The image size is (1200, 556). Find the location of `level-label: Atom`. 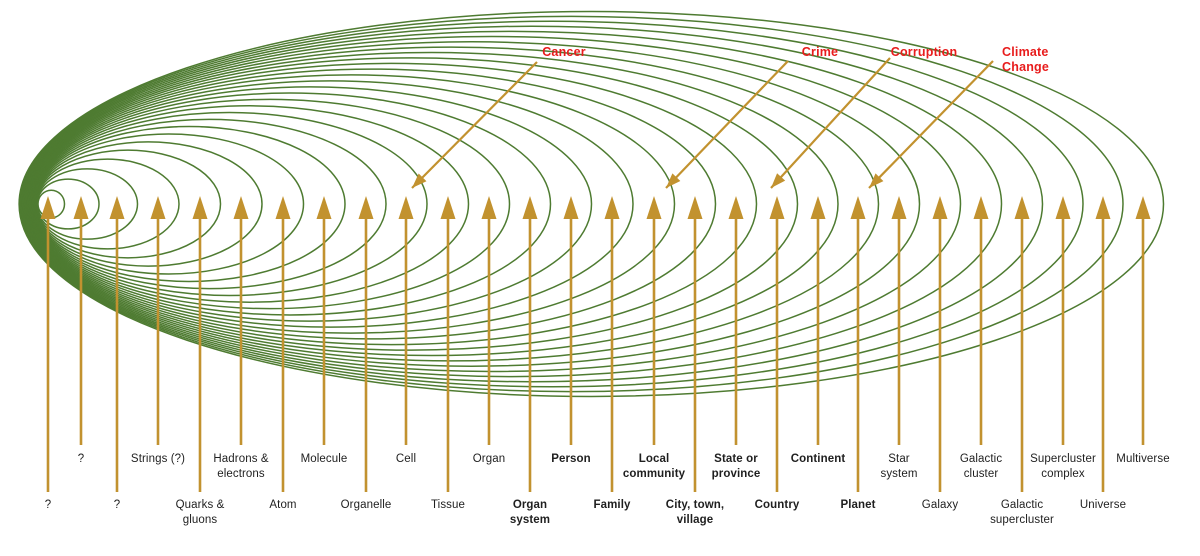

level-label: Atom is located at coordinates (283, 505).